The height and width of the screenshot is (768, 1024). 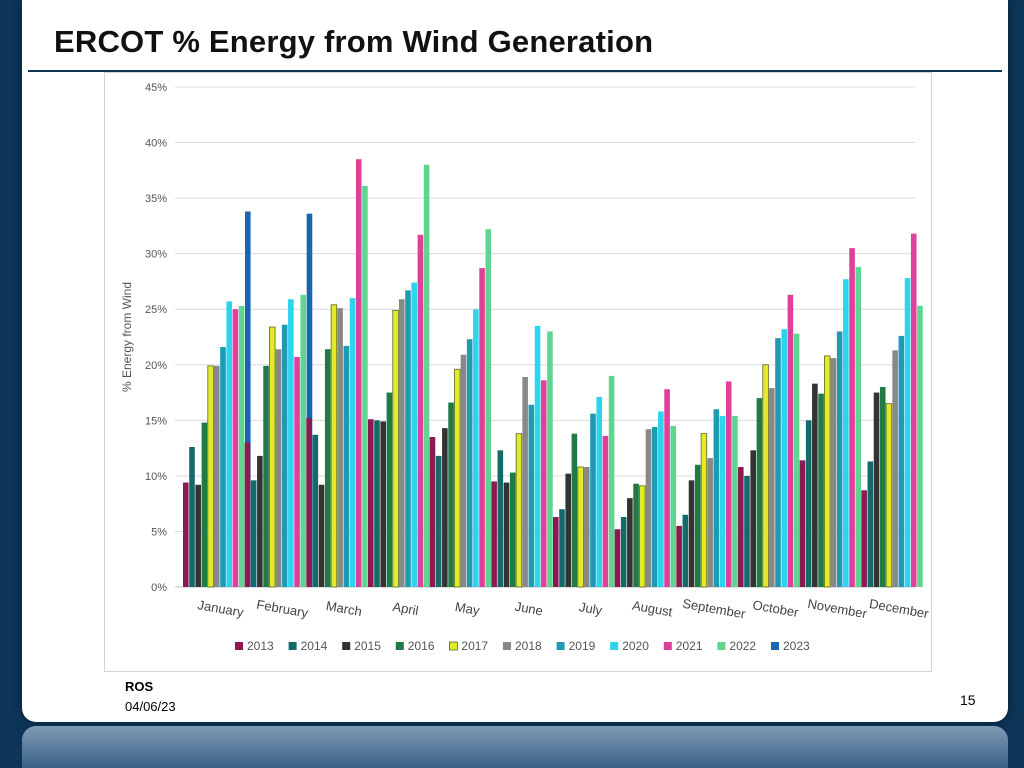 What do you see at coordinates (156, 477) in the screenshot?
I see `y-tick-label: 10%` at bounding box center [156, 477].